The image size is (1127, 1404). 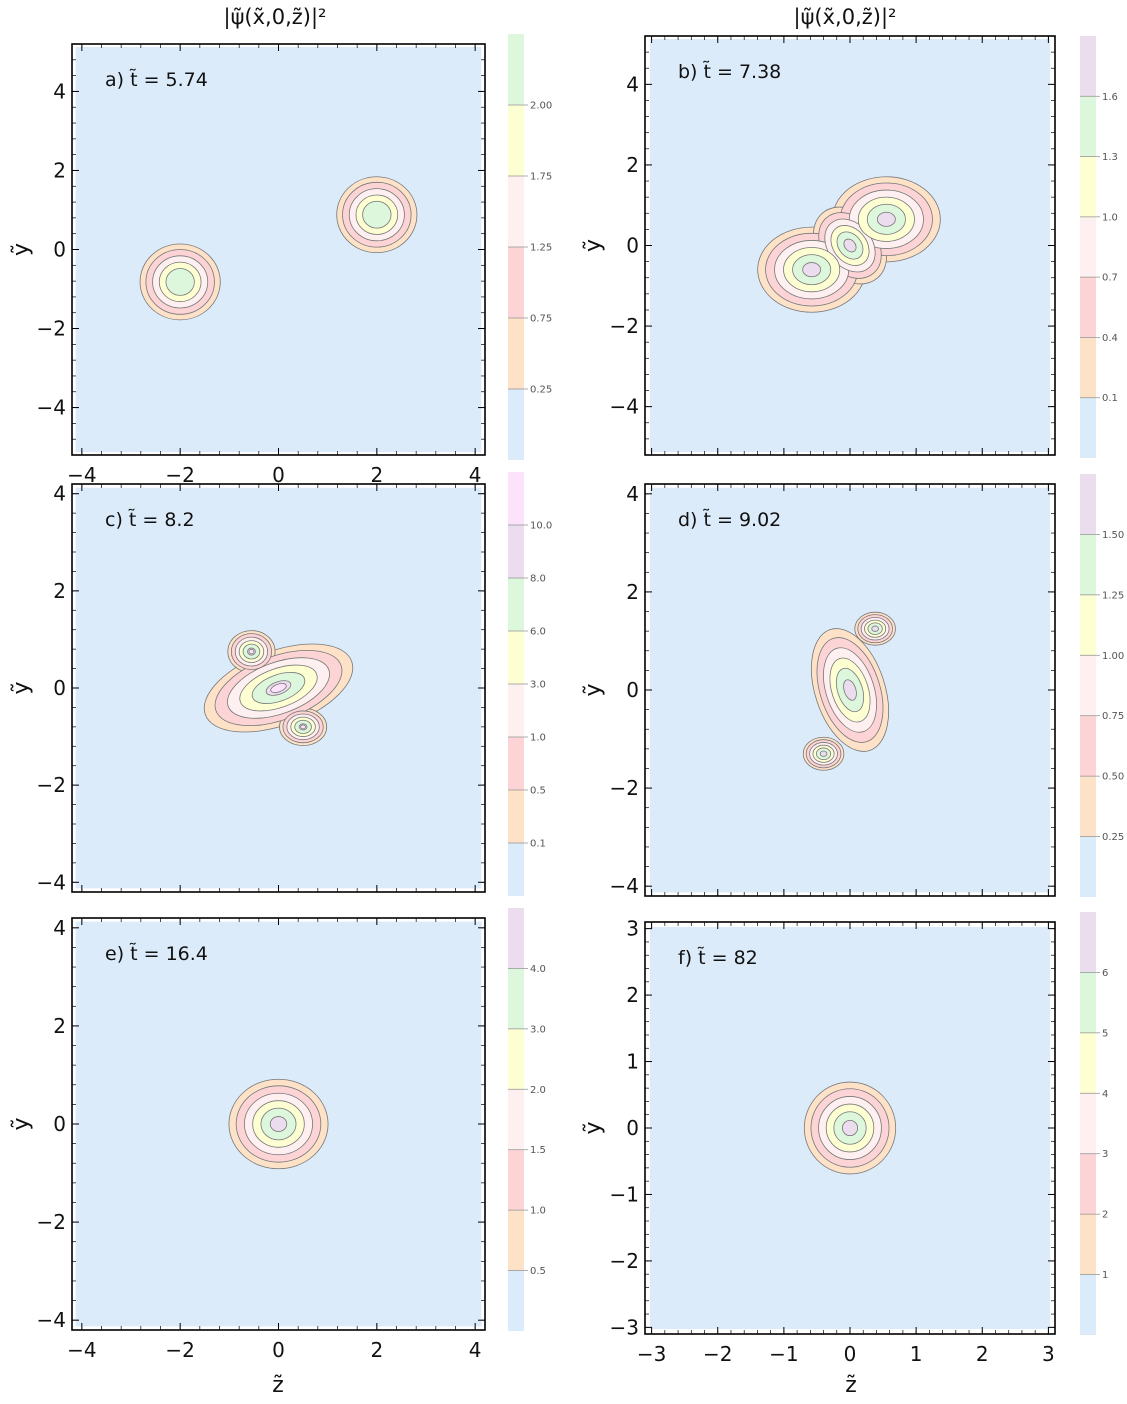 What do you see at coordinates (541, 177) in the screenshot?
I see `colorbar-tick-label: 1.75` at bounding box center [541, 177].